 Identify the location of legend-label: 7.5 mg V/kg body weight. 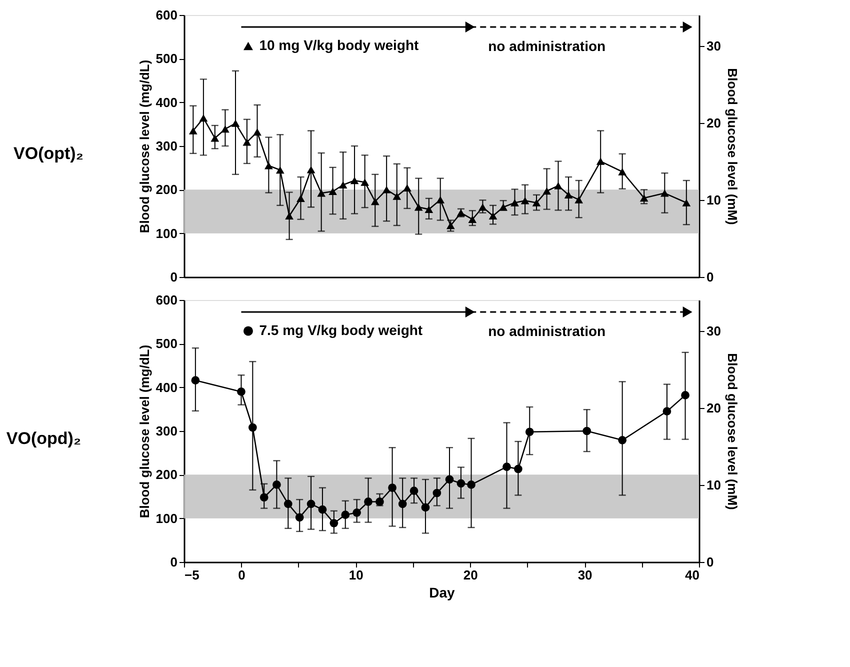
(341, 330).